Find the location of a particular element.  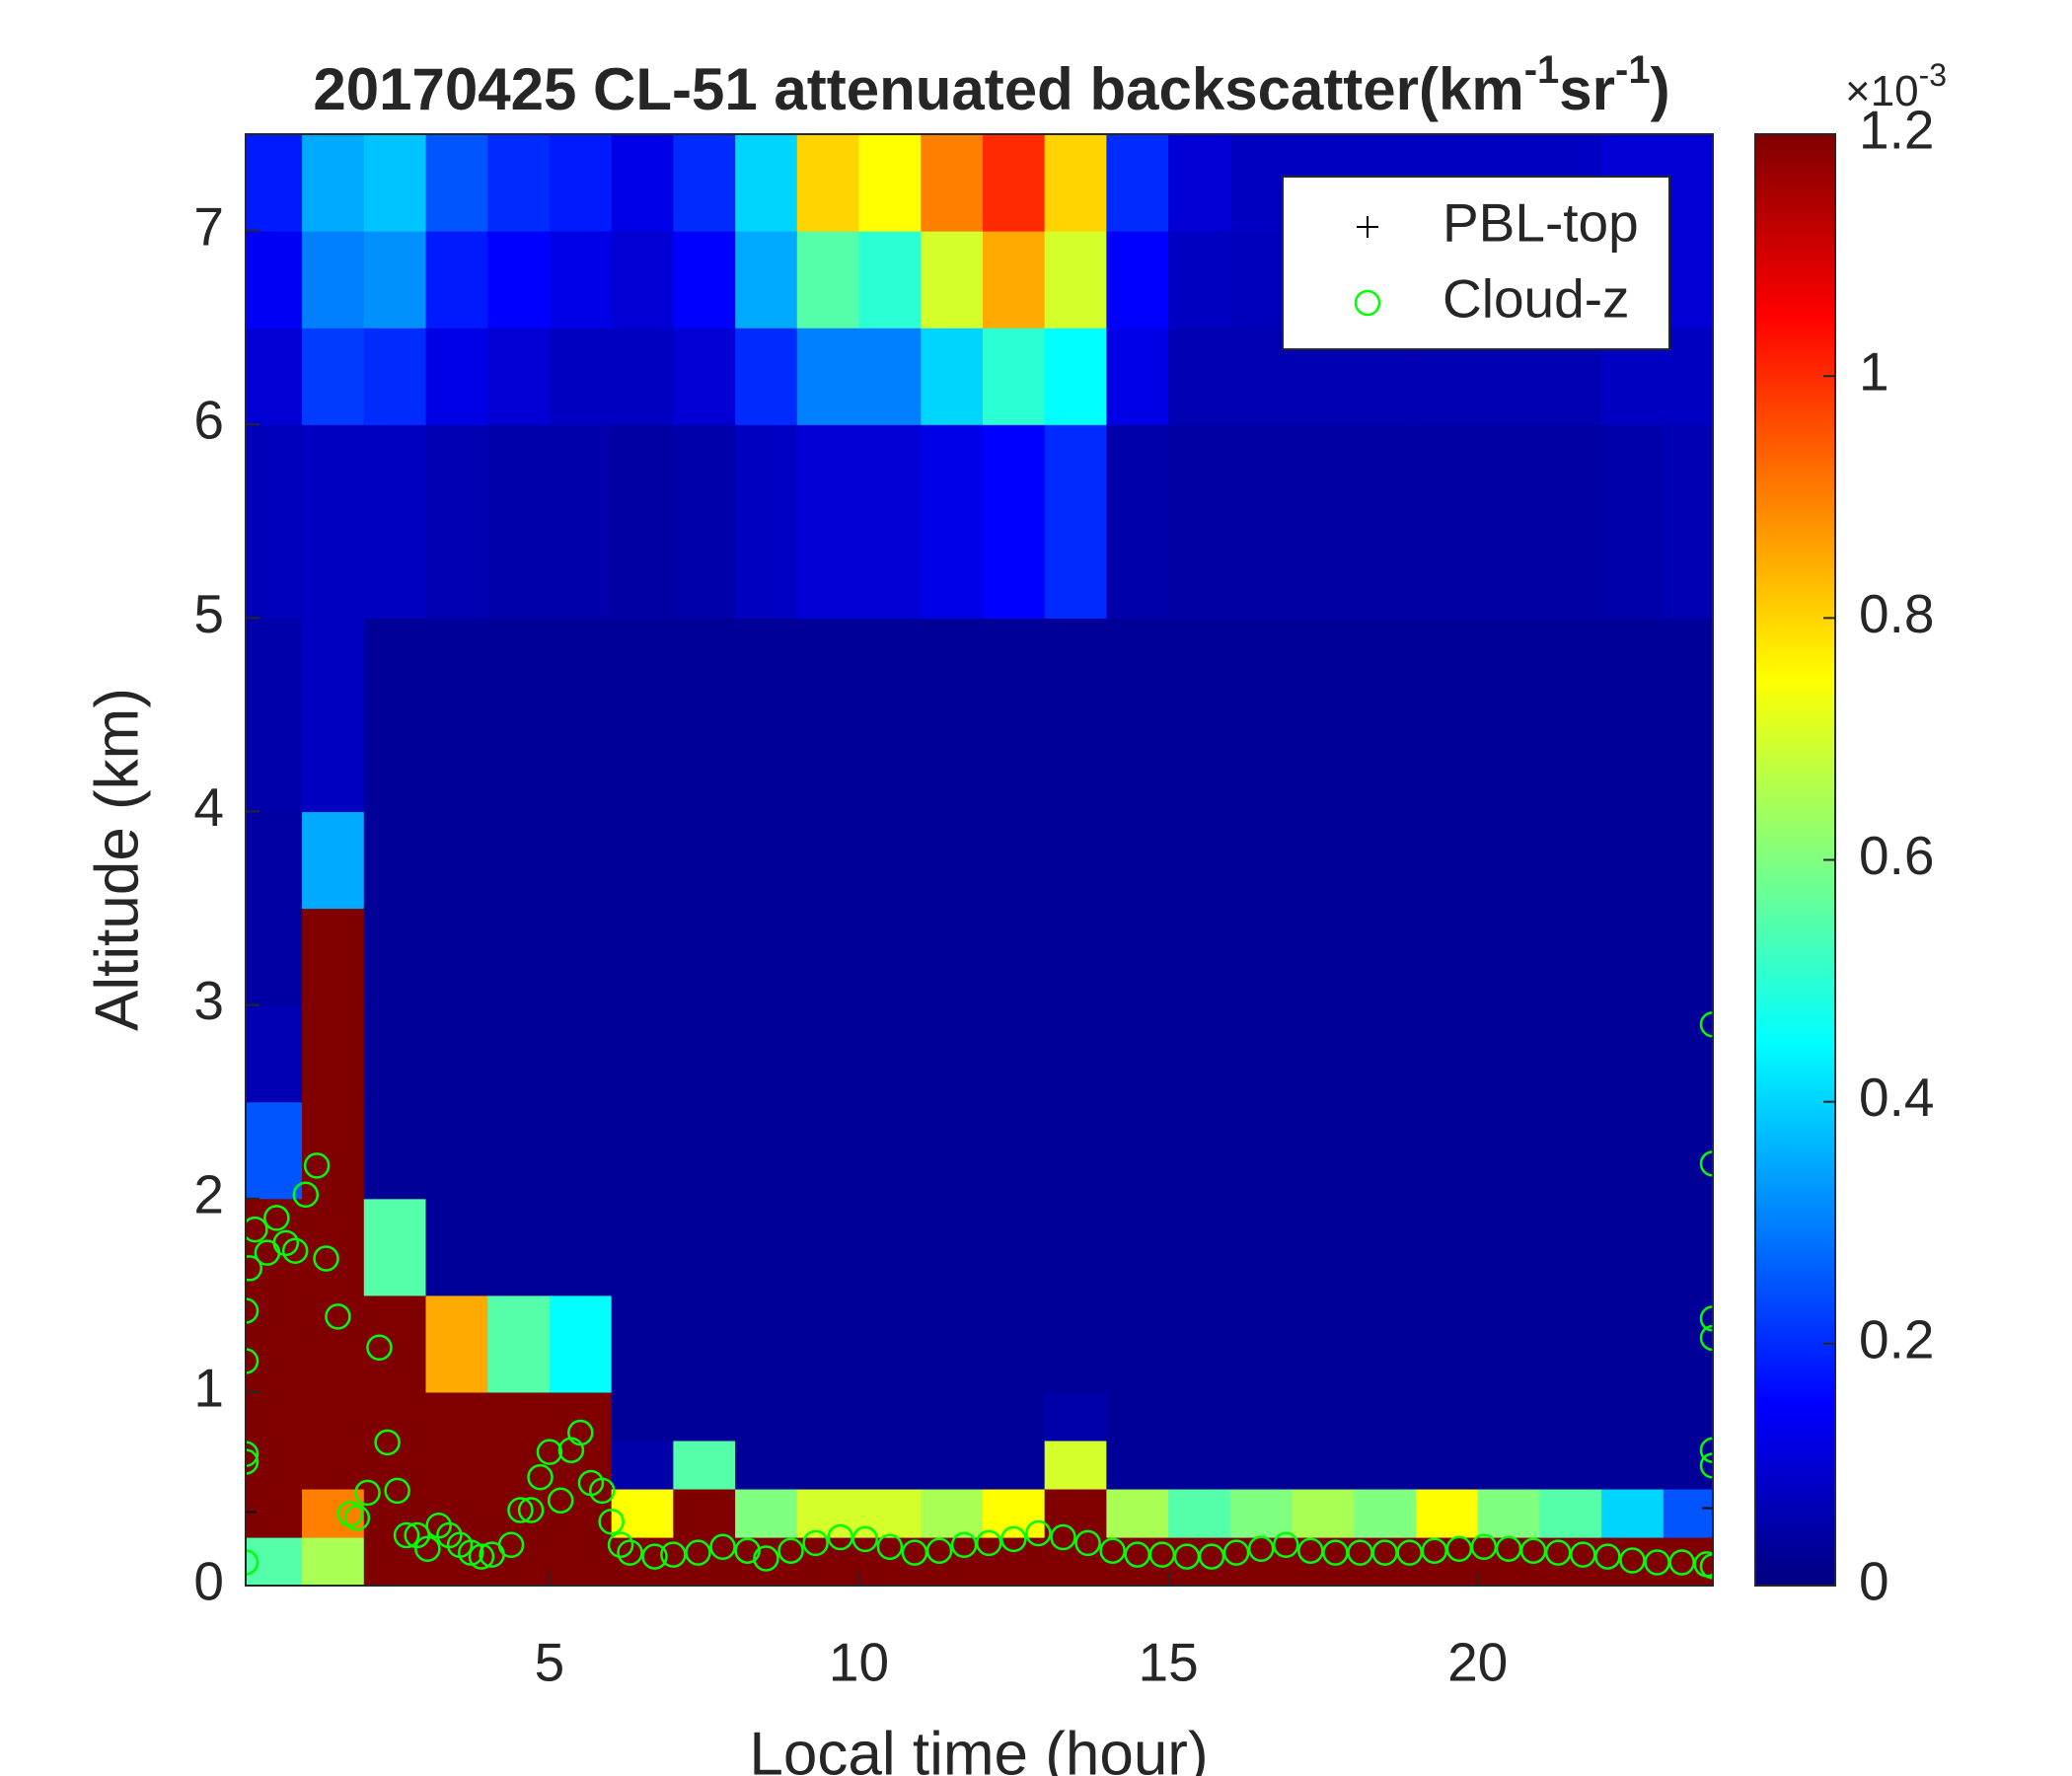

legend-label: PBL-top is located at coordinates (1541, 223).